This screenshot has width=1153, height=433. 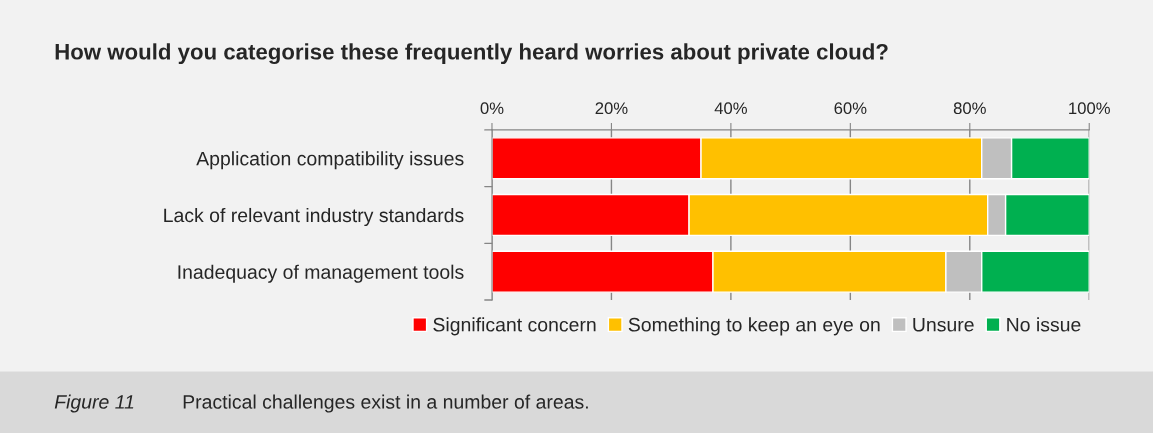 I want to click on y-tick-label: Lack of relevant industry standards, so click(x=314, y=217).